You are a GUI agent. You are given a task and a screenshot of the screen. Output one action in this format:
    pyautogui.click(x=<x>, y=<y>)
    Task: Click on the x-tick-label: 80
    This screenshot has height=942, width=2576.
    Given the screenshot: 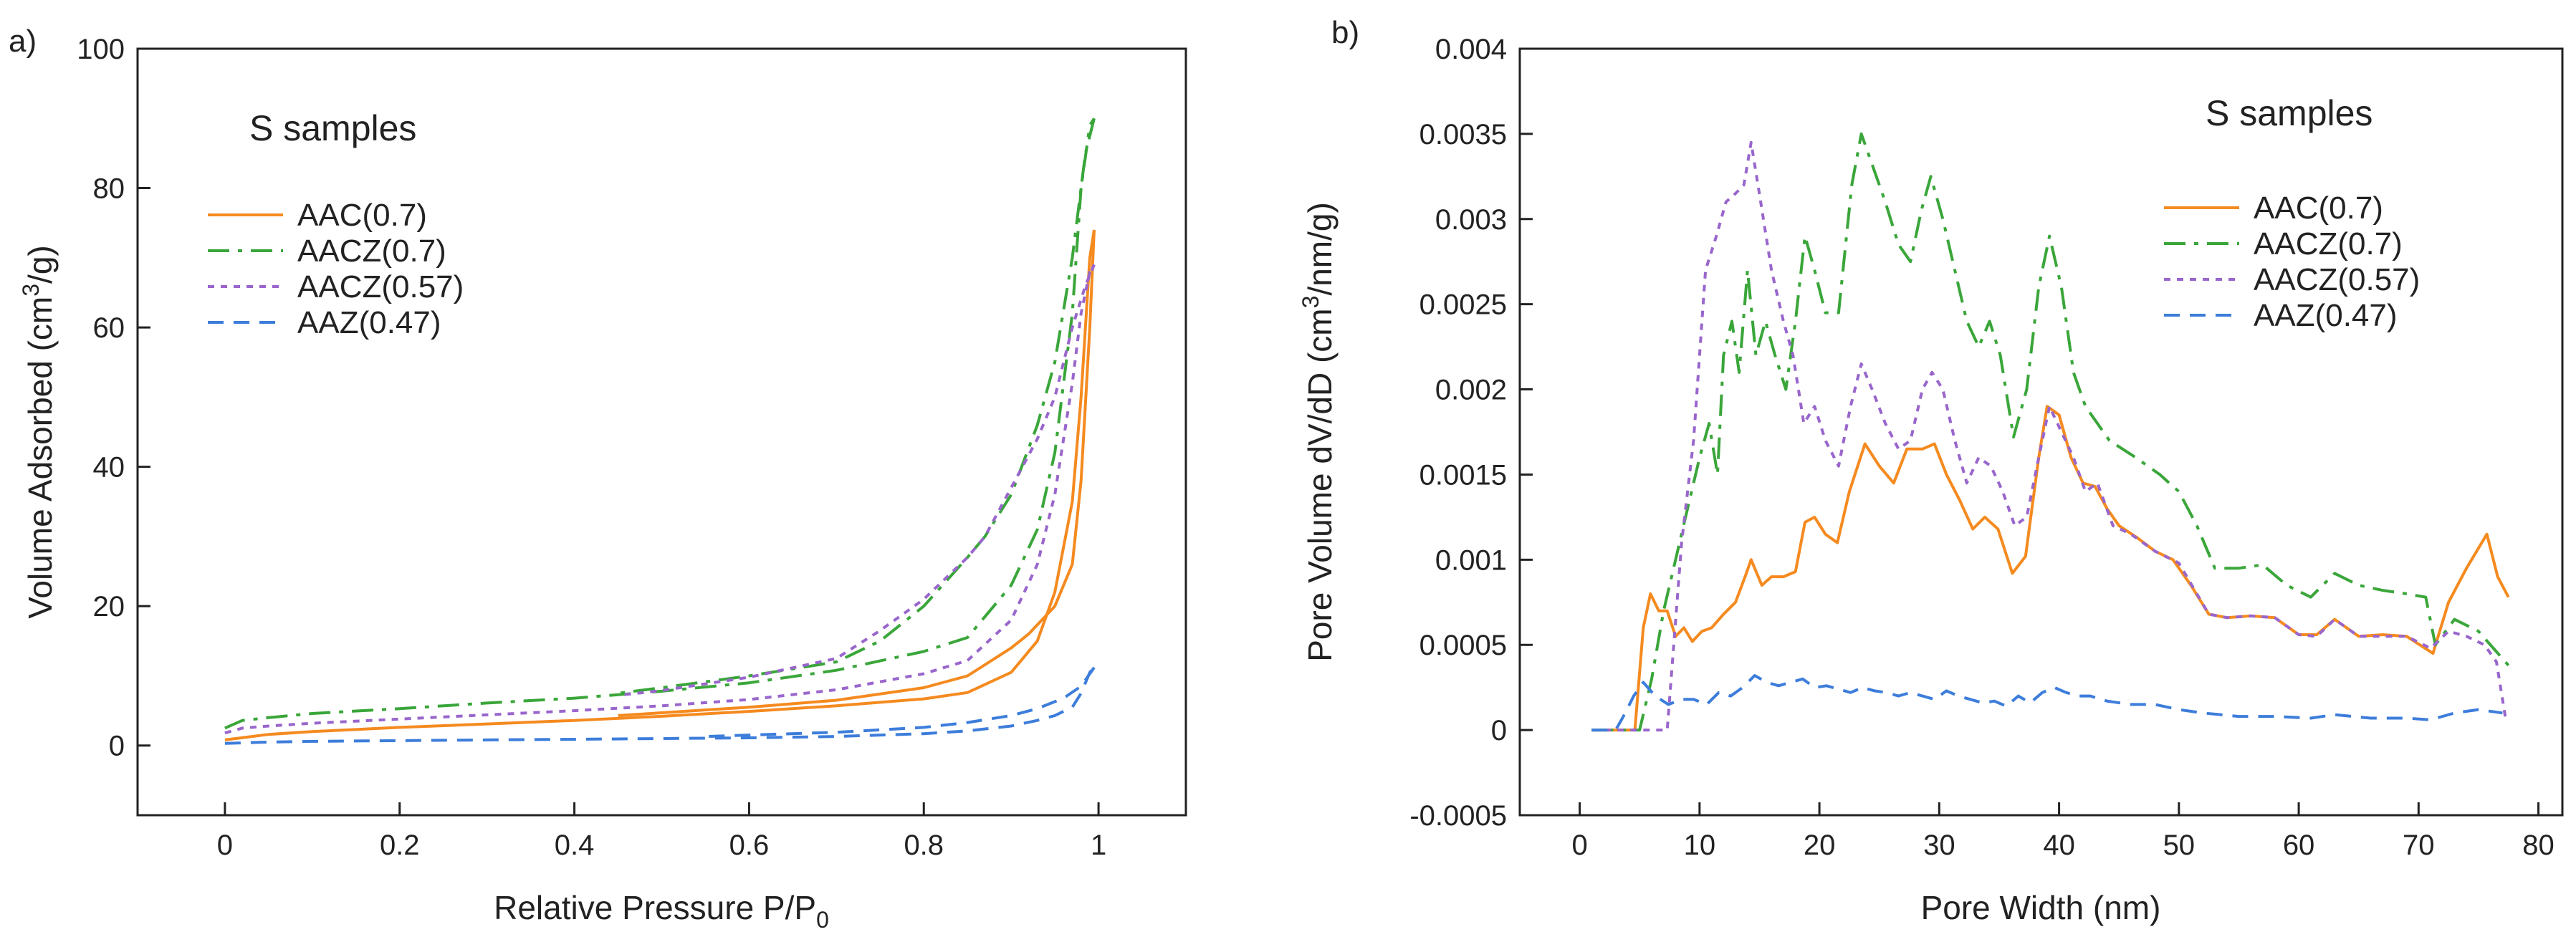 What is the action you would take?
    pyautogui.click(x=2539, y=845)
    